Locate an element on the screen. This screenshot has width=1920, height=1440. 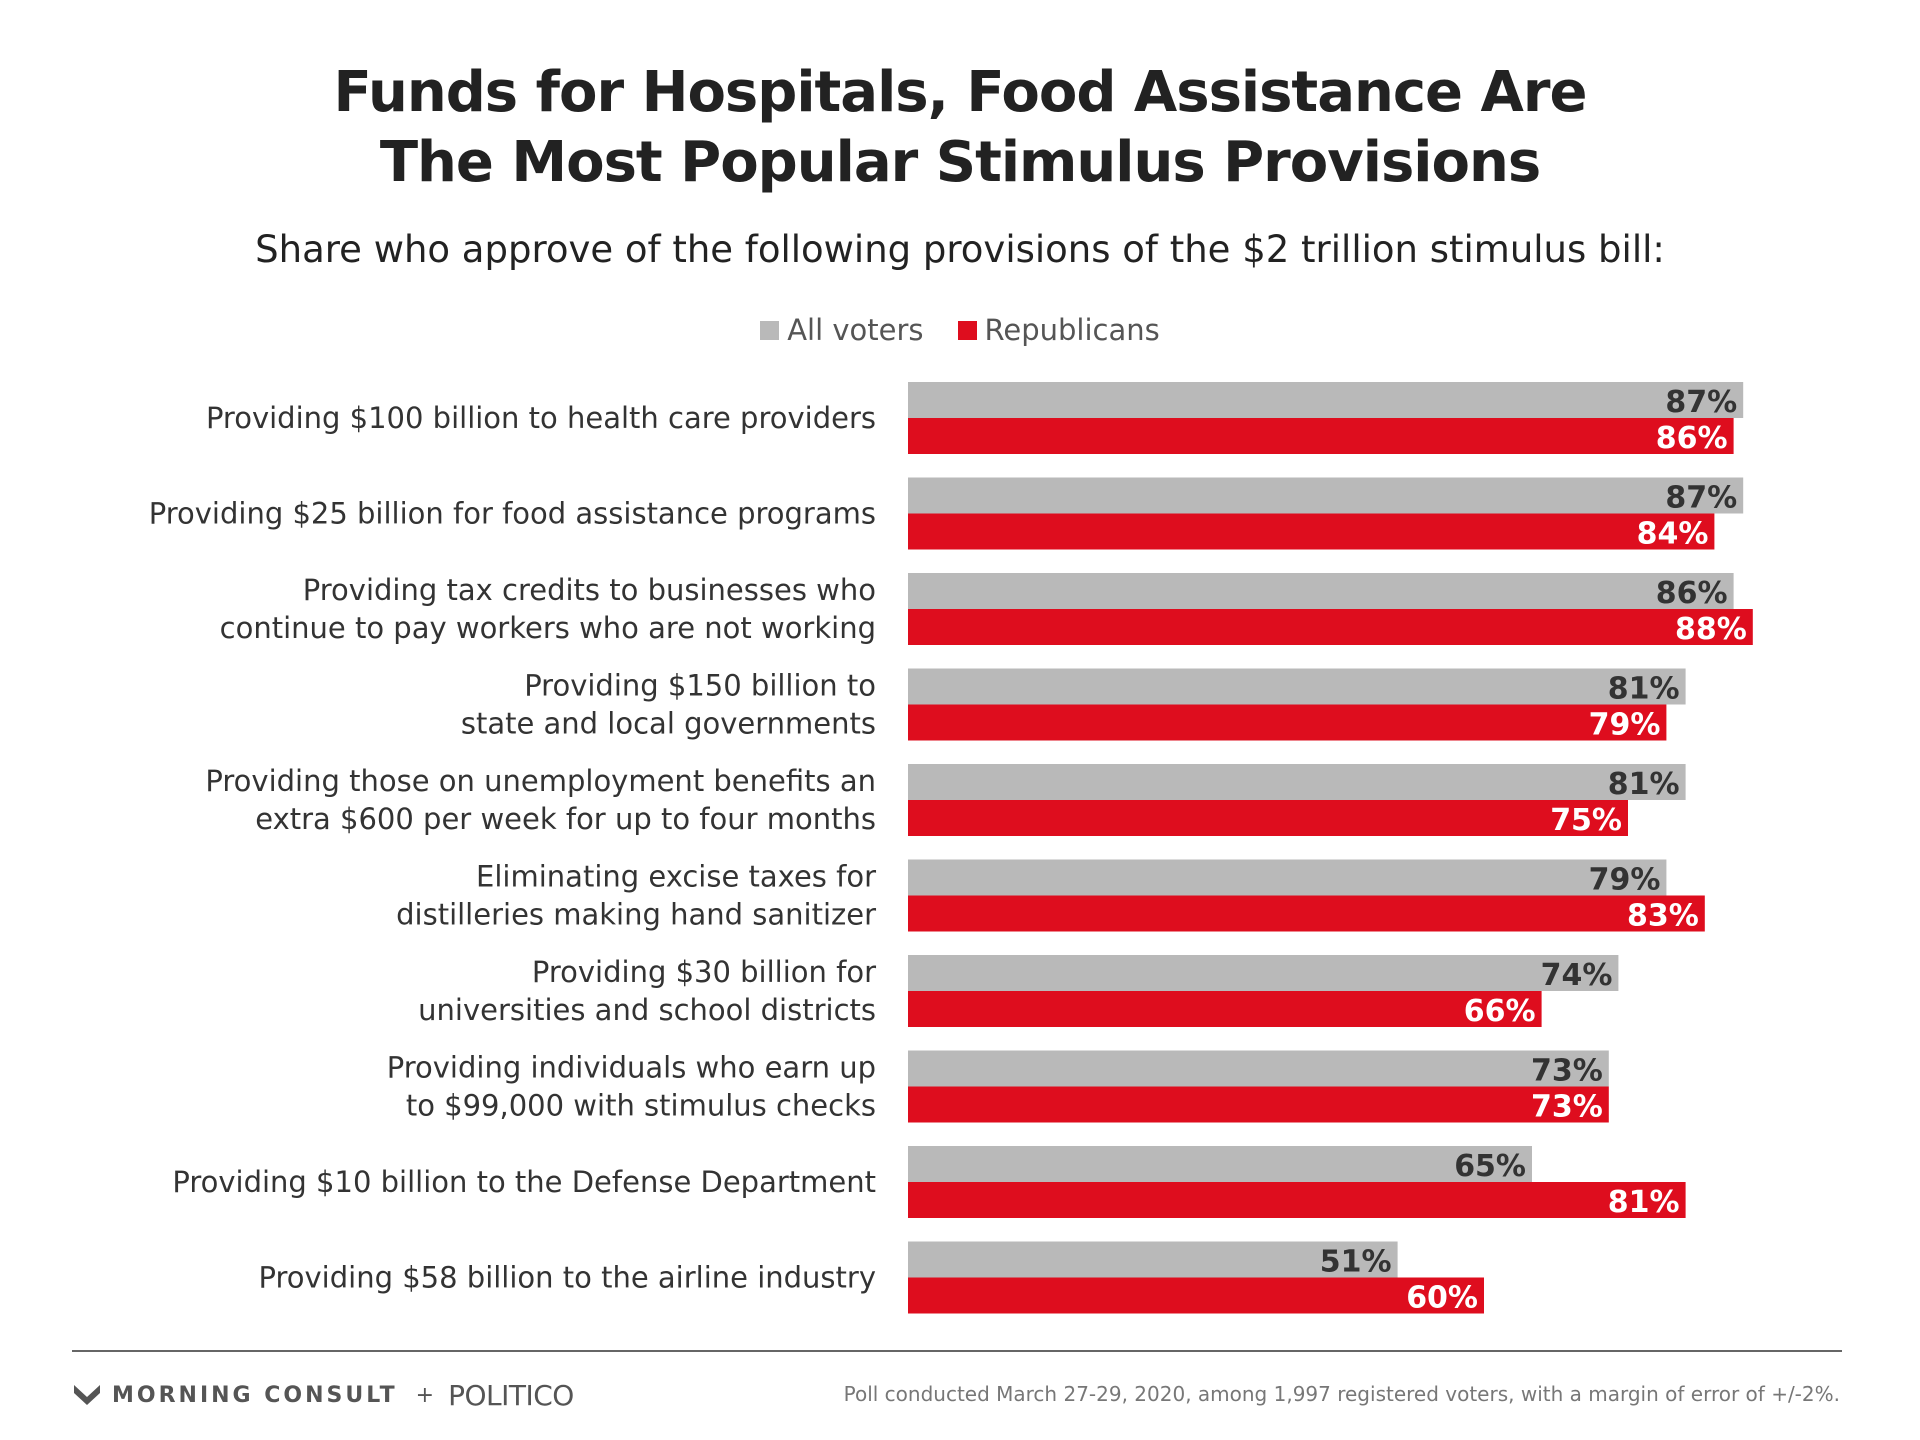
legend-swatch-all-voters is located at coordinates (770, 330).